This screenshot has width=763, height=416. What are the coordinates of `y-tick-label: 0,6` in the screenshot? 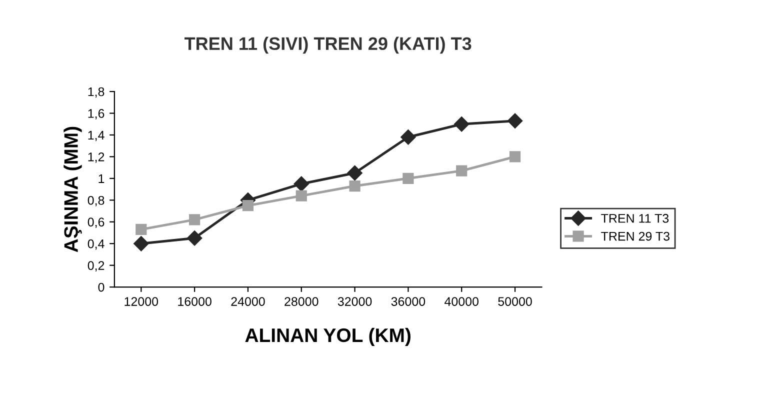 It's located at (96, 223).